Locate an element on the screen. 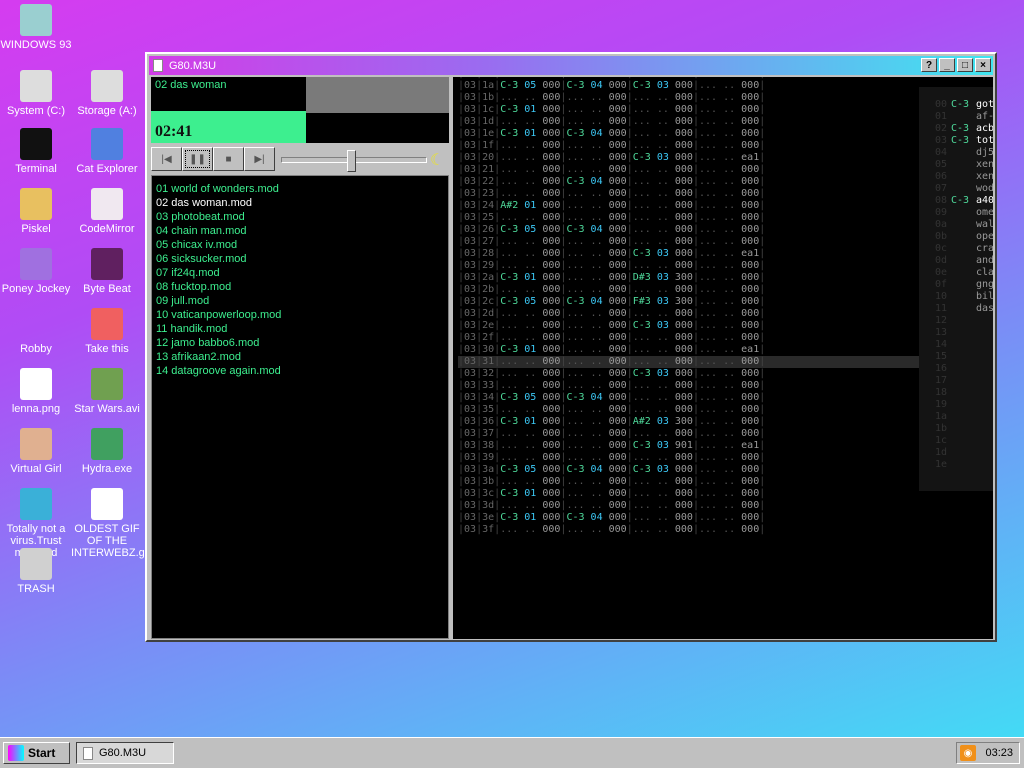 The height and width of the screenshot is (768, 1024). playlist-item: 12 jamo babbo6.mod is located at coordinates (208, 343).